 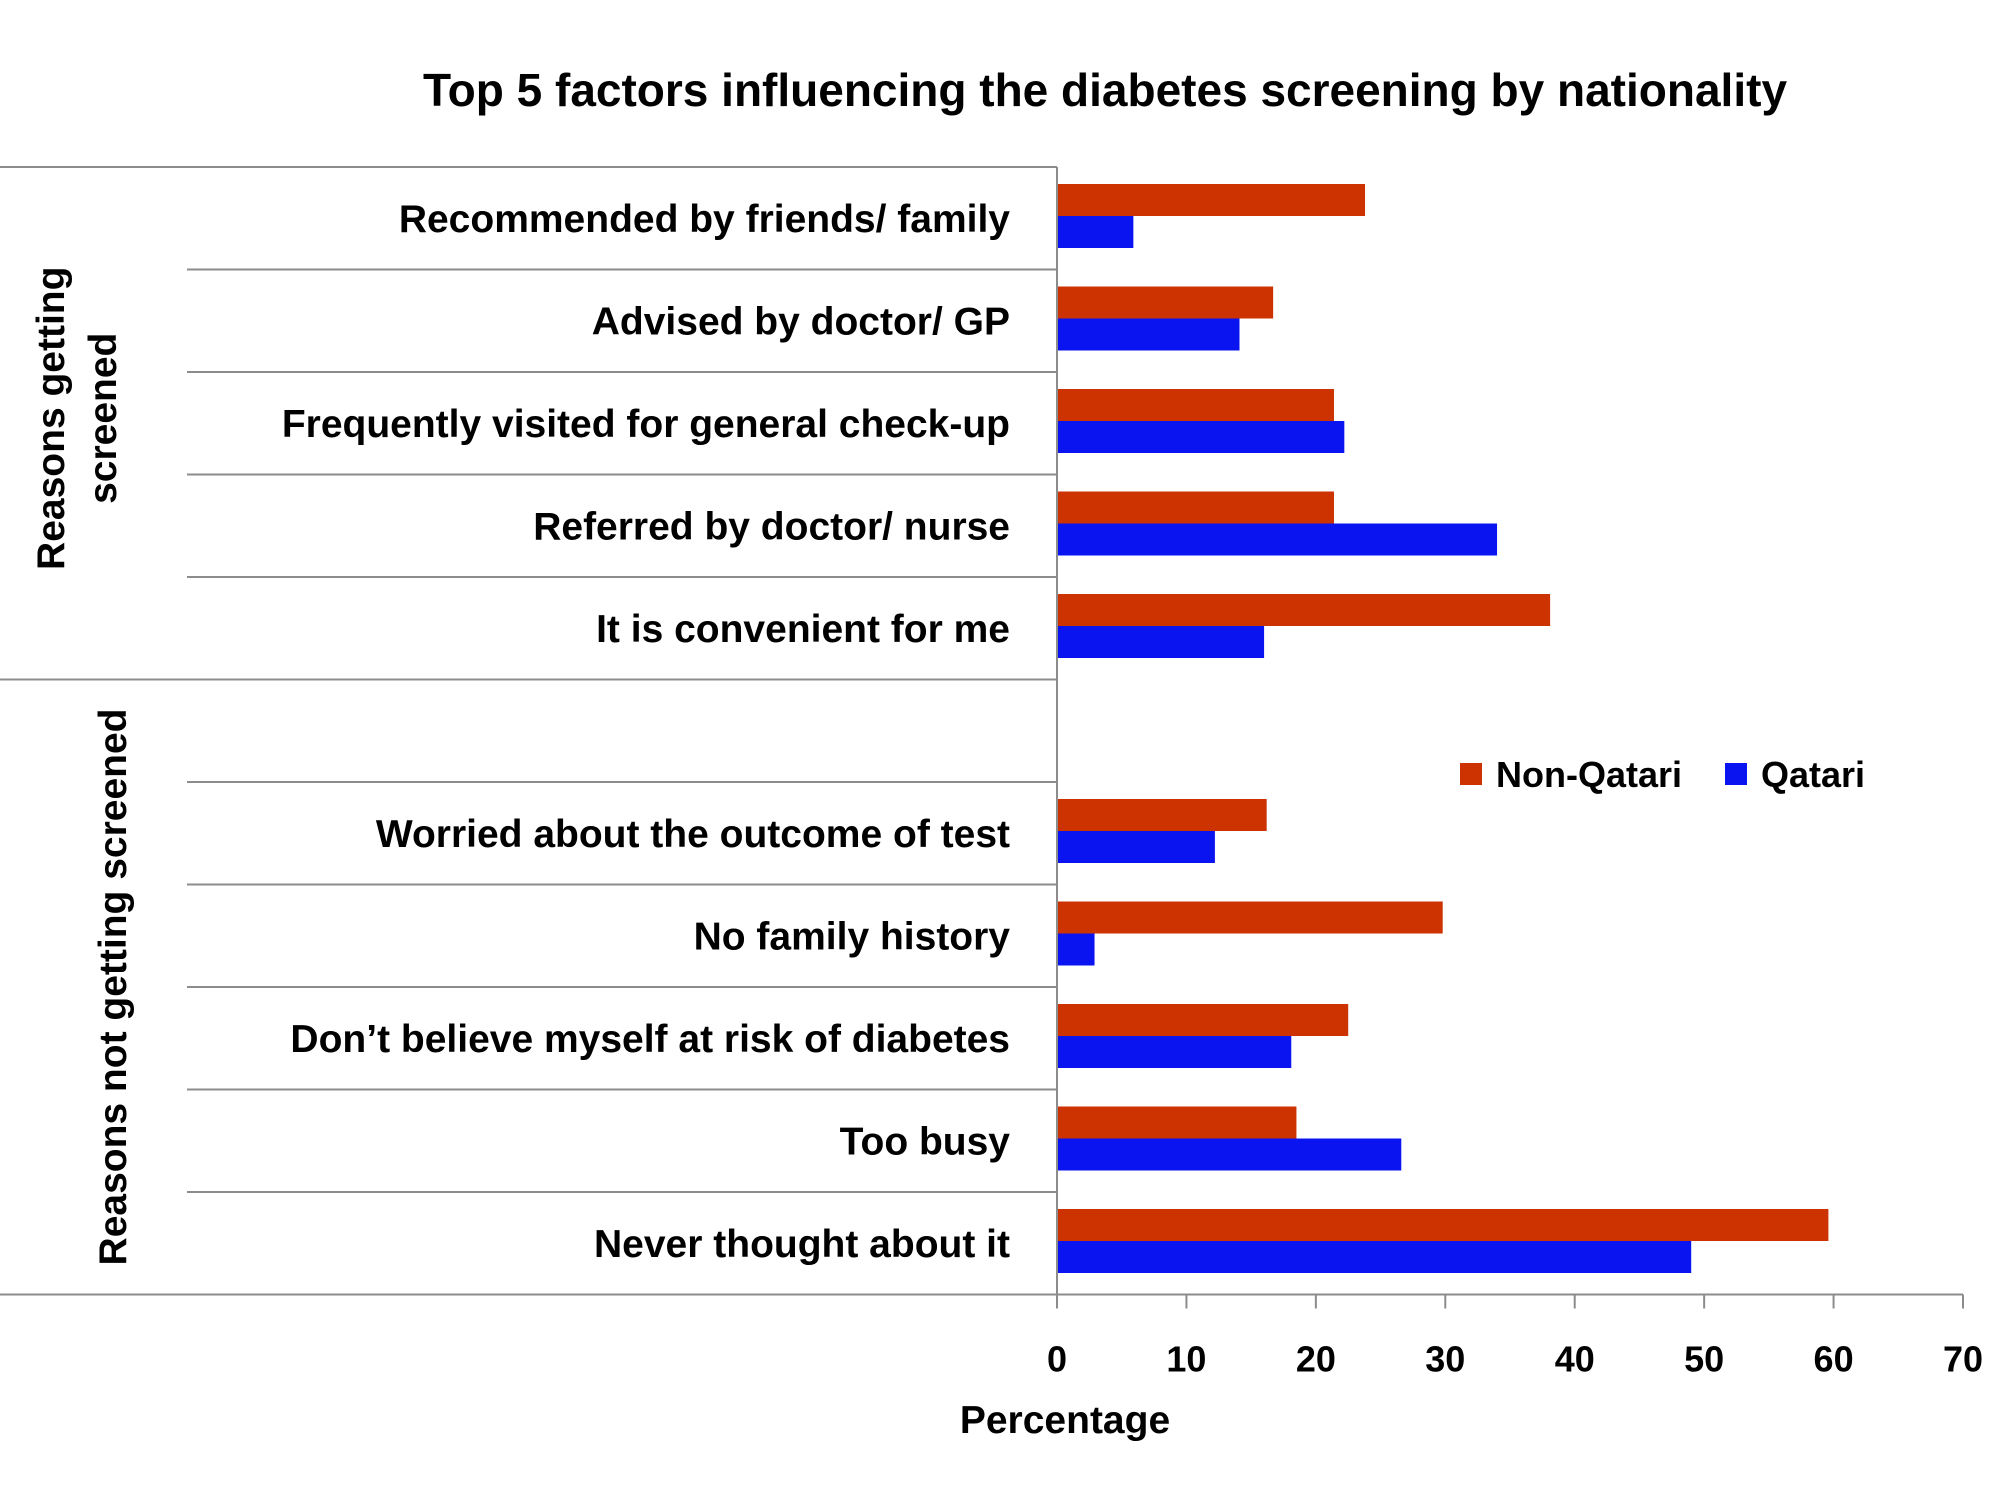 I want to click on x-tick-label: 40, so click(x=1575, y=1359).